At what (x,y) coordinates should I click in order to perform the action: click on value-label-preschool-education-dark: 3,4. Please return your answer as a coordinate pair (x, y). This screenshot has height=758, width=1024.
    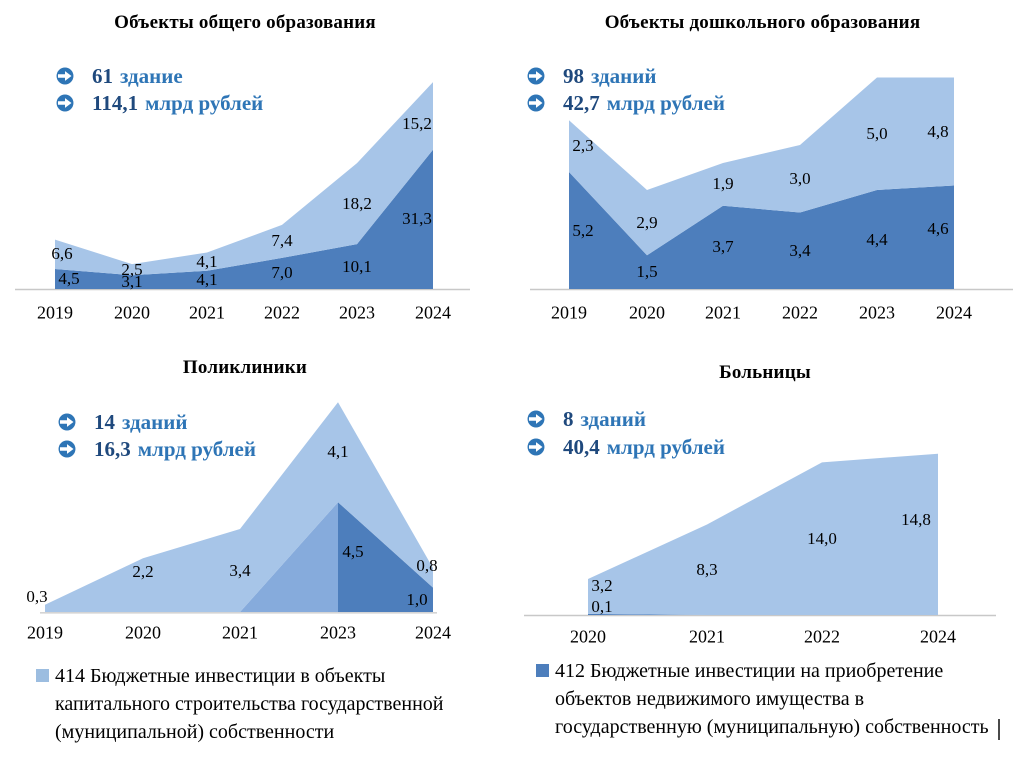
    Looking at the image, I should click on (800, 250).